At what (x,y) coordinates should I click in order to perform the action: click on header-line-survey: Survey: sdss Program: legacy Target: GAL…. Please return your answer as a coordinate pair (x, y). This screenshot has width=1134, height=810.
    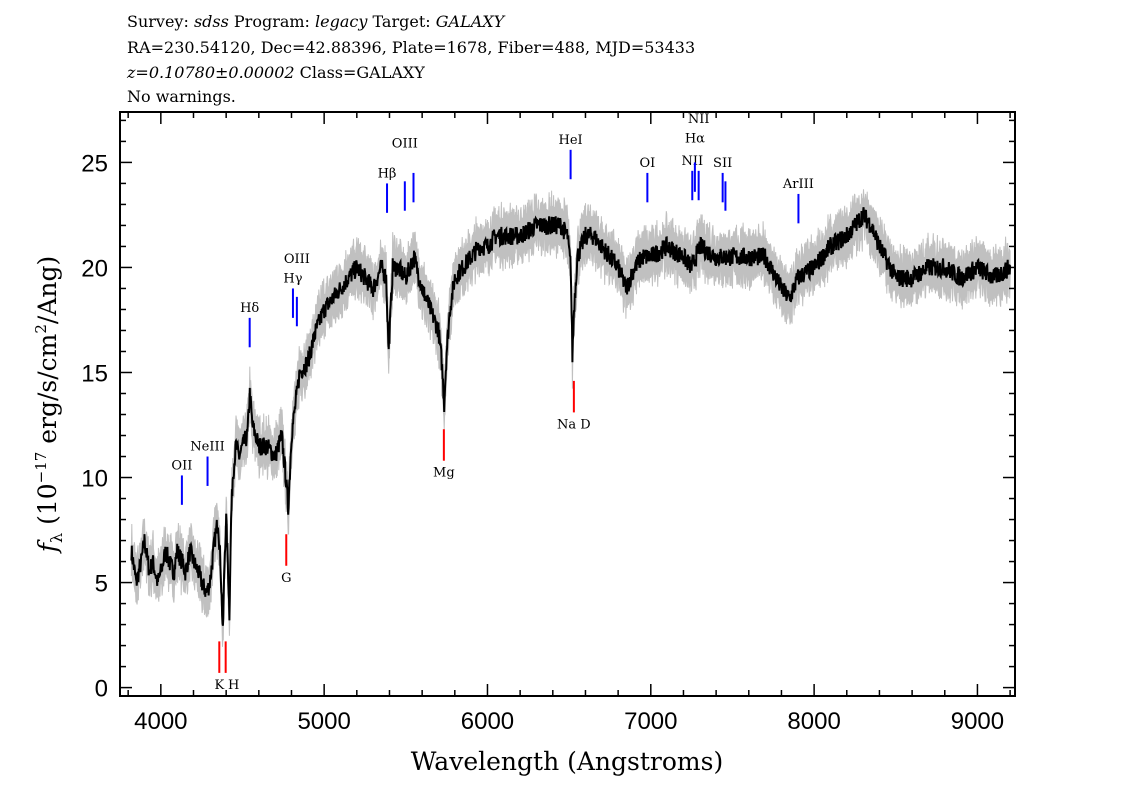
    Looking at the image, I should click on (315, 22).